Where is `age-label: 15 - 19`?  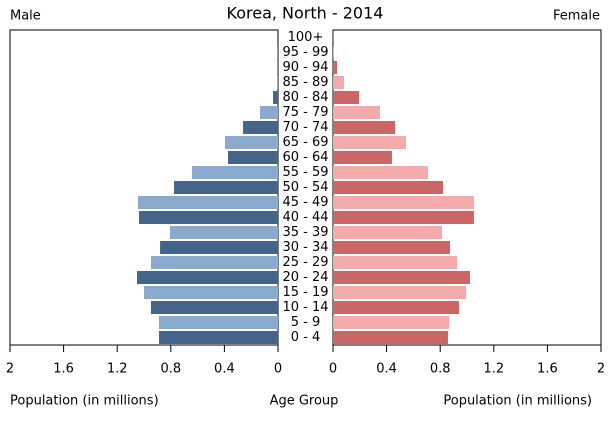
age-label: 15 - 19 is located at coordinates (305, 292).